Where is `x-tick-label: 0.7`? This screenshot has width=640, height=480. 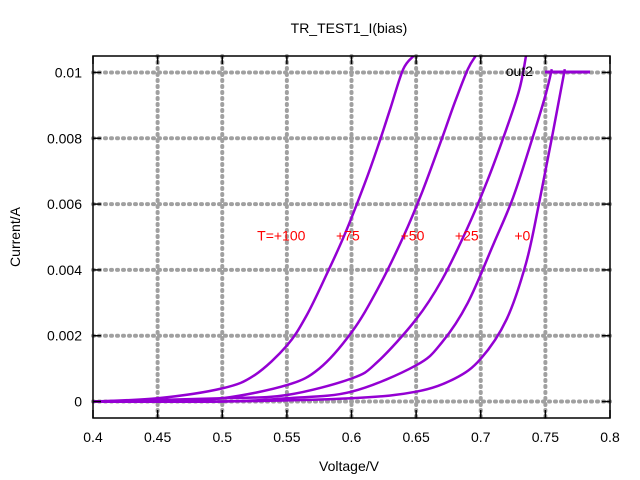
x-tick-label: 0.7 is located at coordinates (481, 437).